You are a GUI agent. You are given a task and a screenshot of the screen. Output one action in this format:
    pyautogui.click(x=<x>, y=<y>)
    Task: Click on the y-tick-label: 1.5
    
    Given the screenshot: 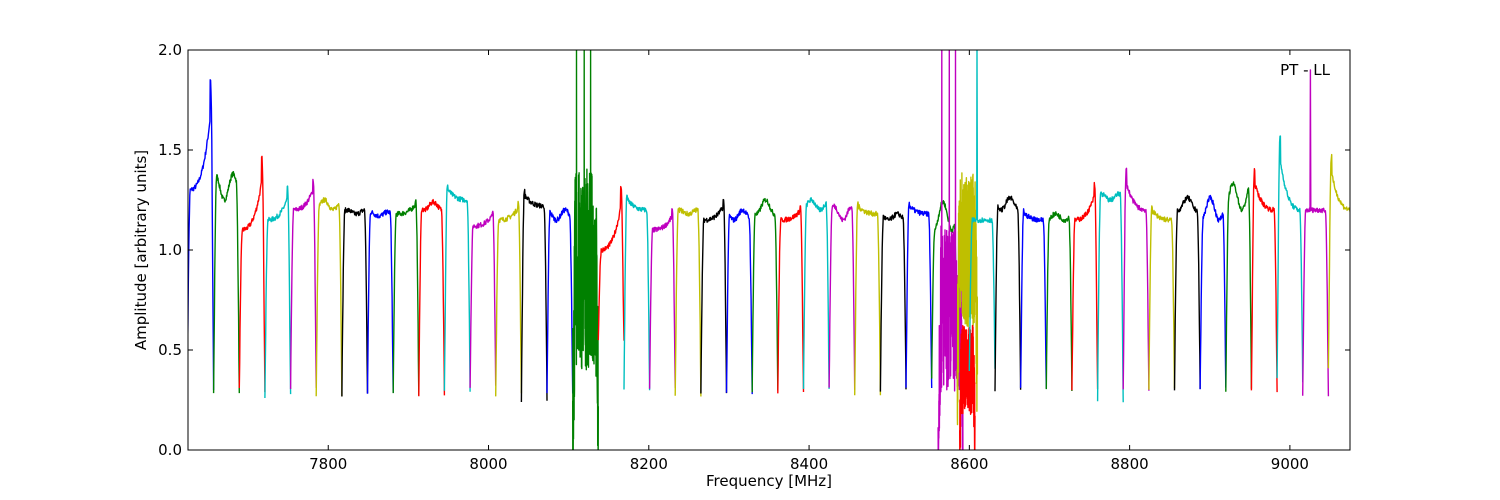 What is the action you would take?
    pyautogui.click(x=170, y=150)
    